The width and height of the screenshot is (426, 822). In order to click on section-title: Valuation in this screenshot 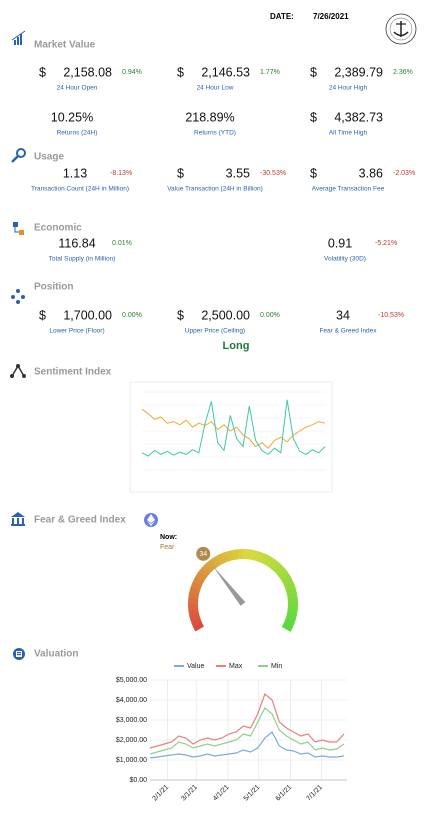, I will do `click(56, 654)`.